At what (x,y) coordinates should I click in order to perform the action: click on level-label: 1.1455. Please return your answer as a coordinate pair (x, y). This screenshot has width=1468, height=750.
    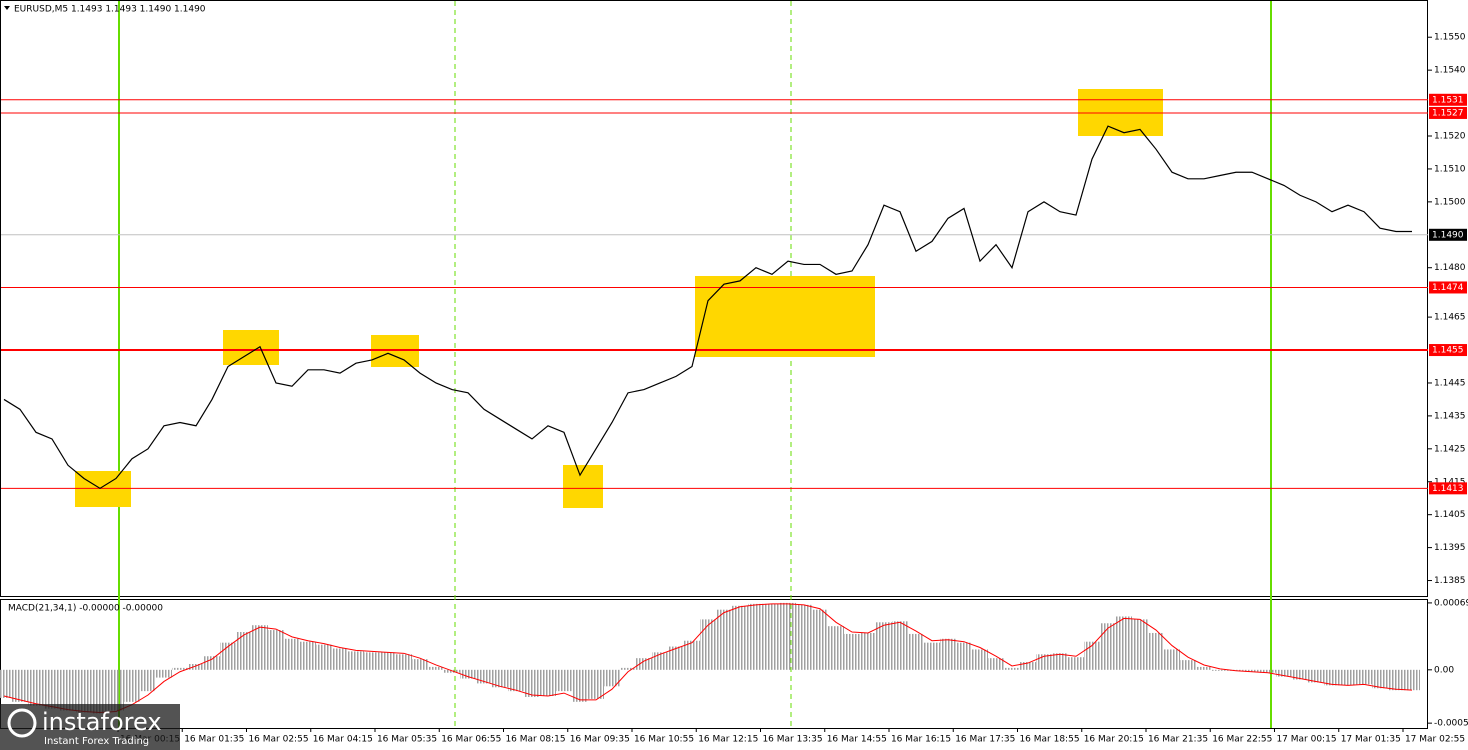
    Looking at the image, I should click on (1448, 351).